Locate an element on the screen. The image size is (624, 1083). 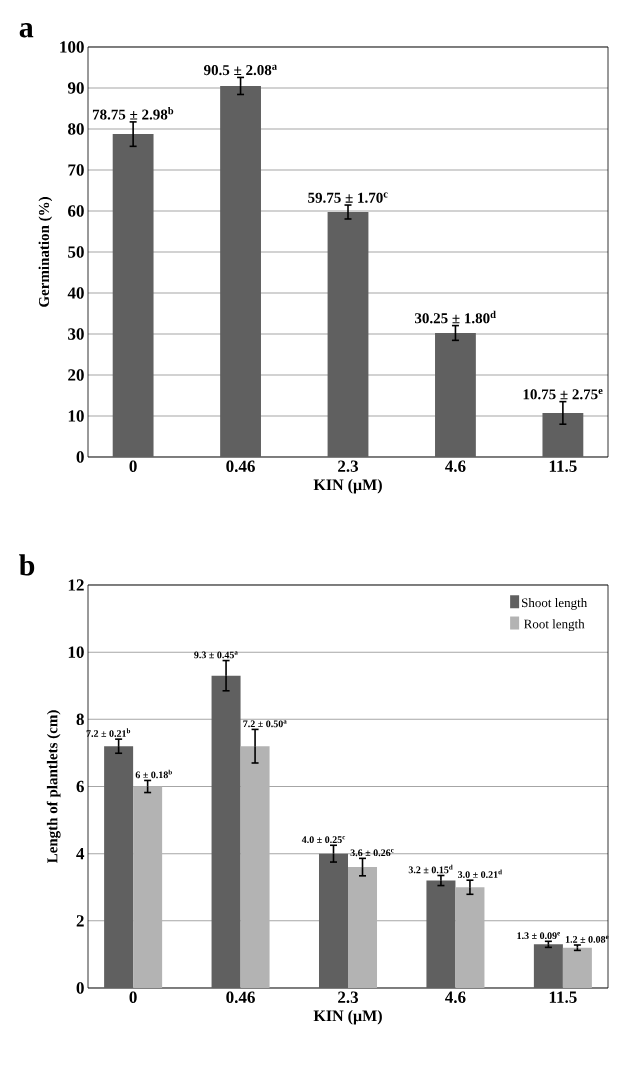
y-axis-title: Germination (%) is located at coordinates (45, 252).